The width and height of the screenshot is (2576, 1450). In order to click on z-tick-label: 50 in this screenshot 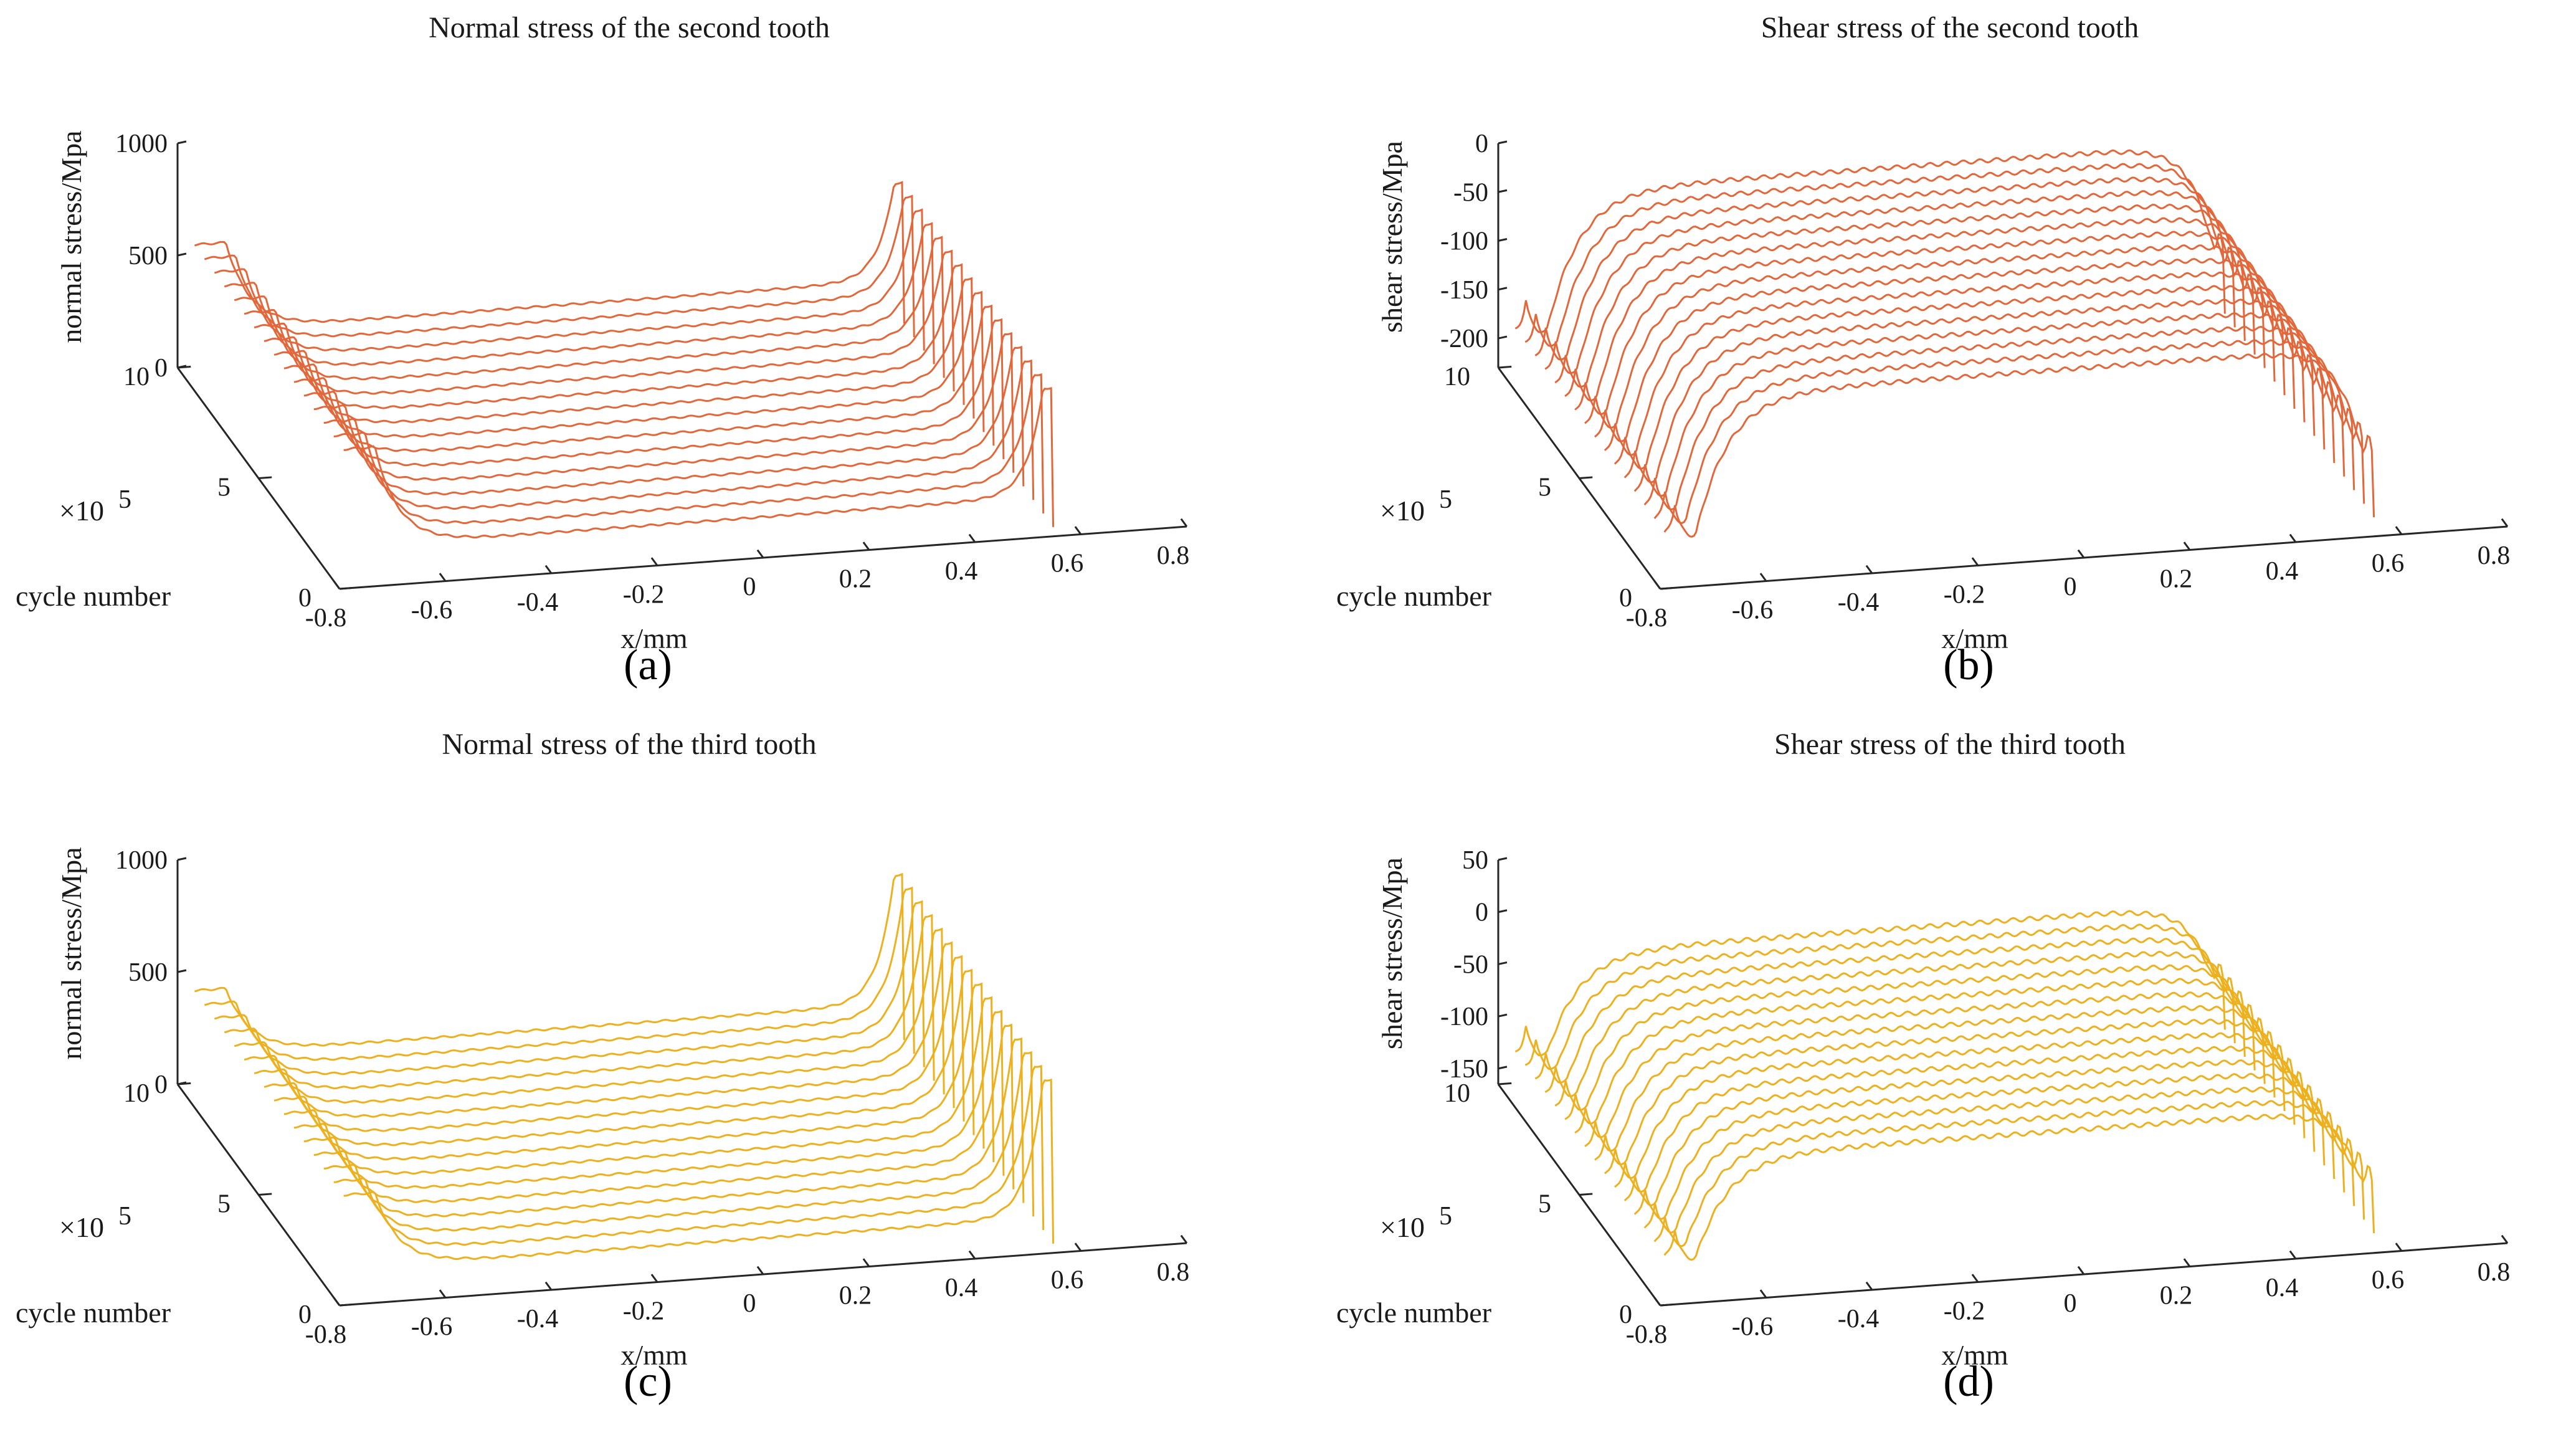, I will do `click(1475, 860)`.